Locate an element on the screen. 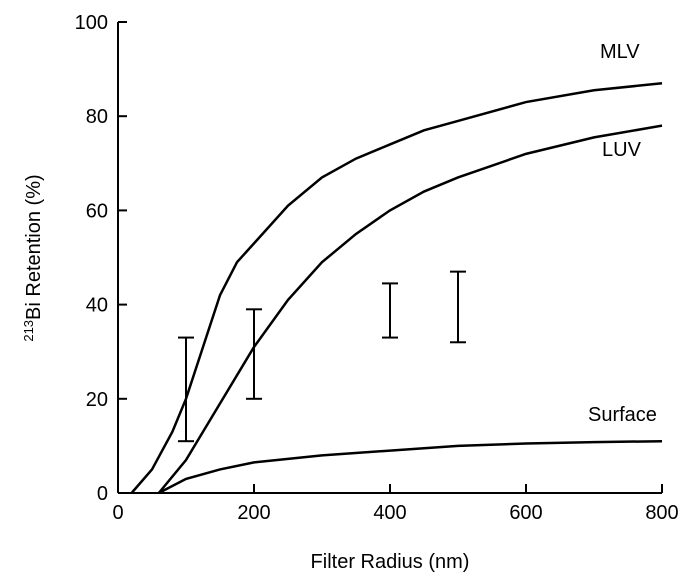 Image resolution: width=685 pixels, height=584 pixels. y-tick-label: 80 is located at coordinates (97, 117).